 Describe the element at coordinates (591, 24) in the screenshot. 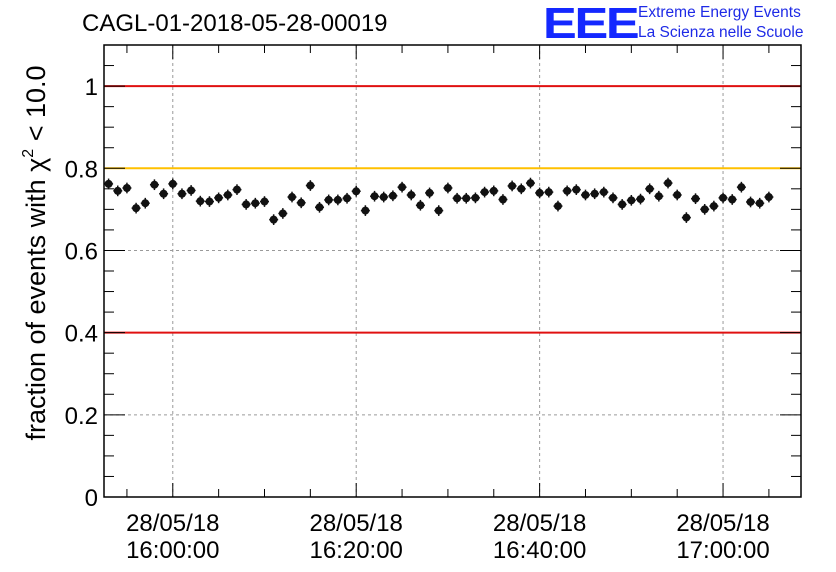

I see `eee-logo-mark: EEE` at that location.